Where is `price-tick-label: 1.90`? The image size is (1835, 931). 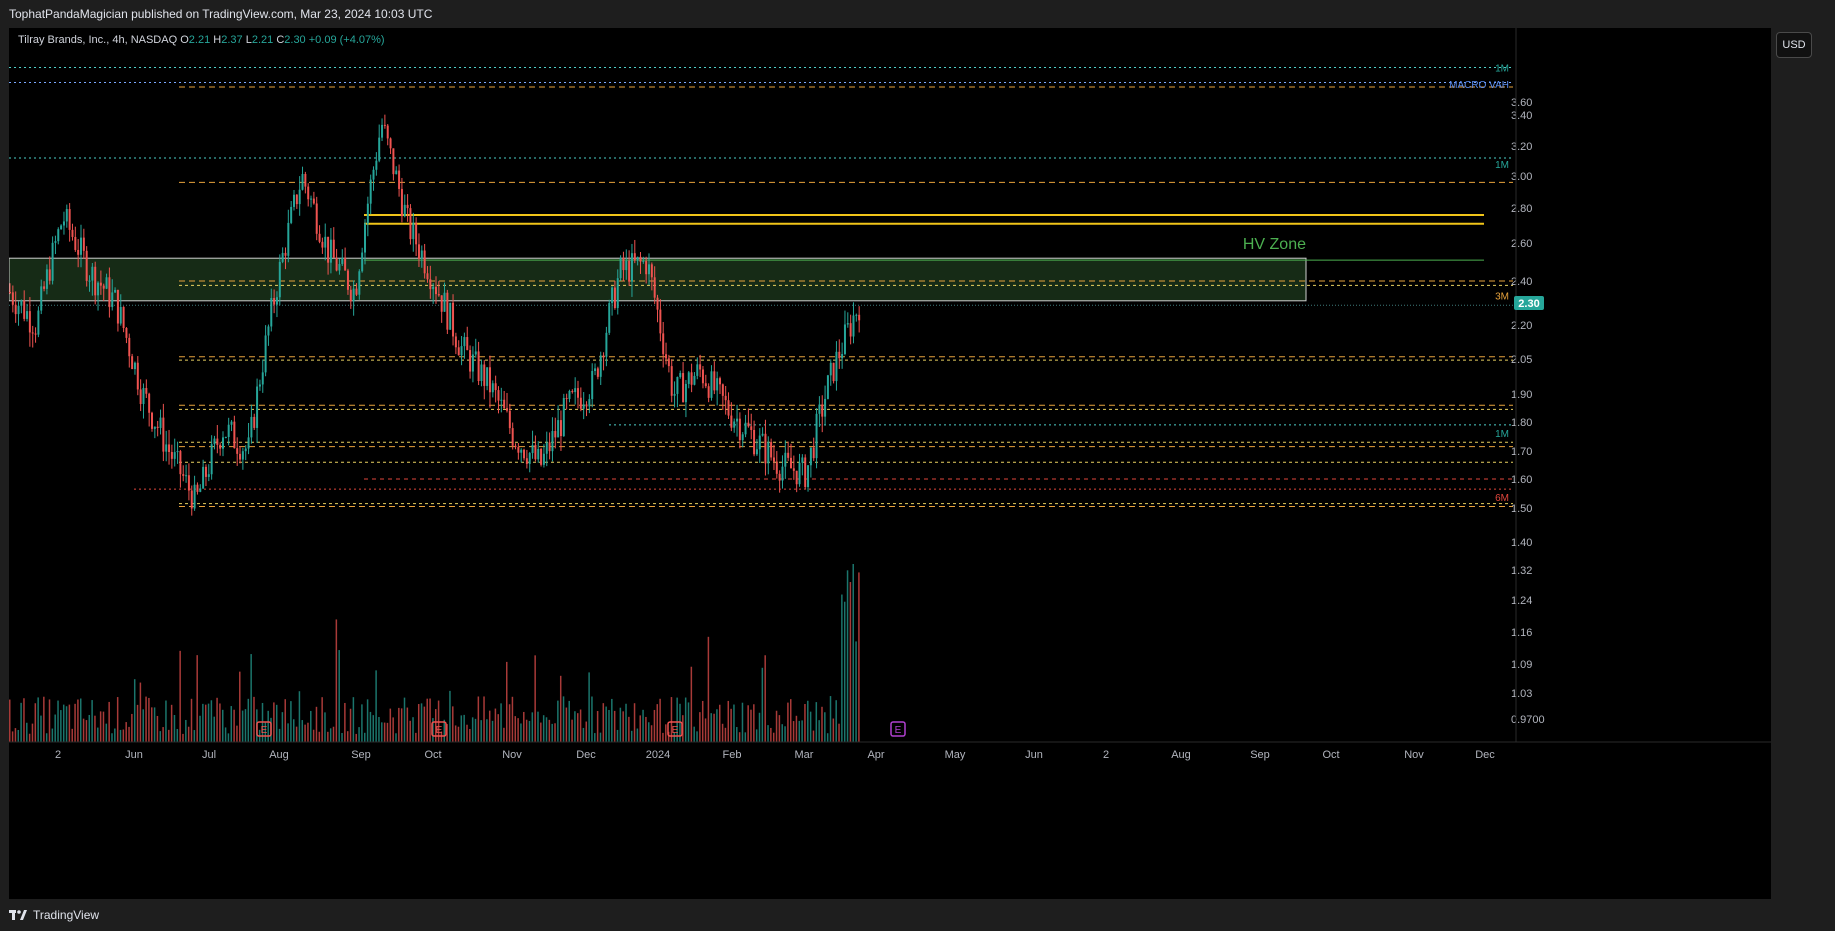
price-tick-label: 1.90 is located at coordinates (1521, 395).